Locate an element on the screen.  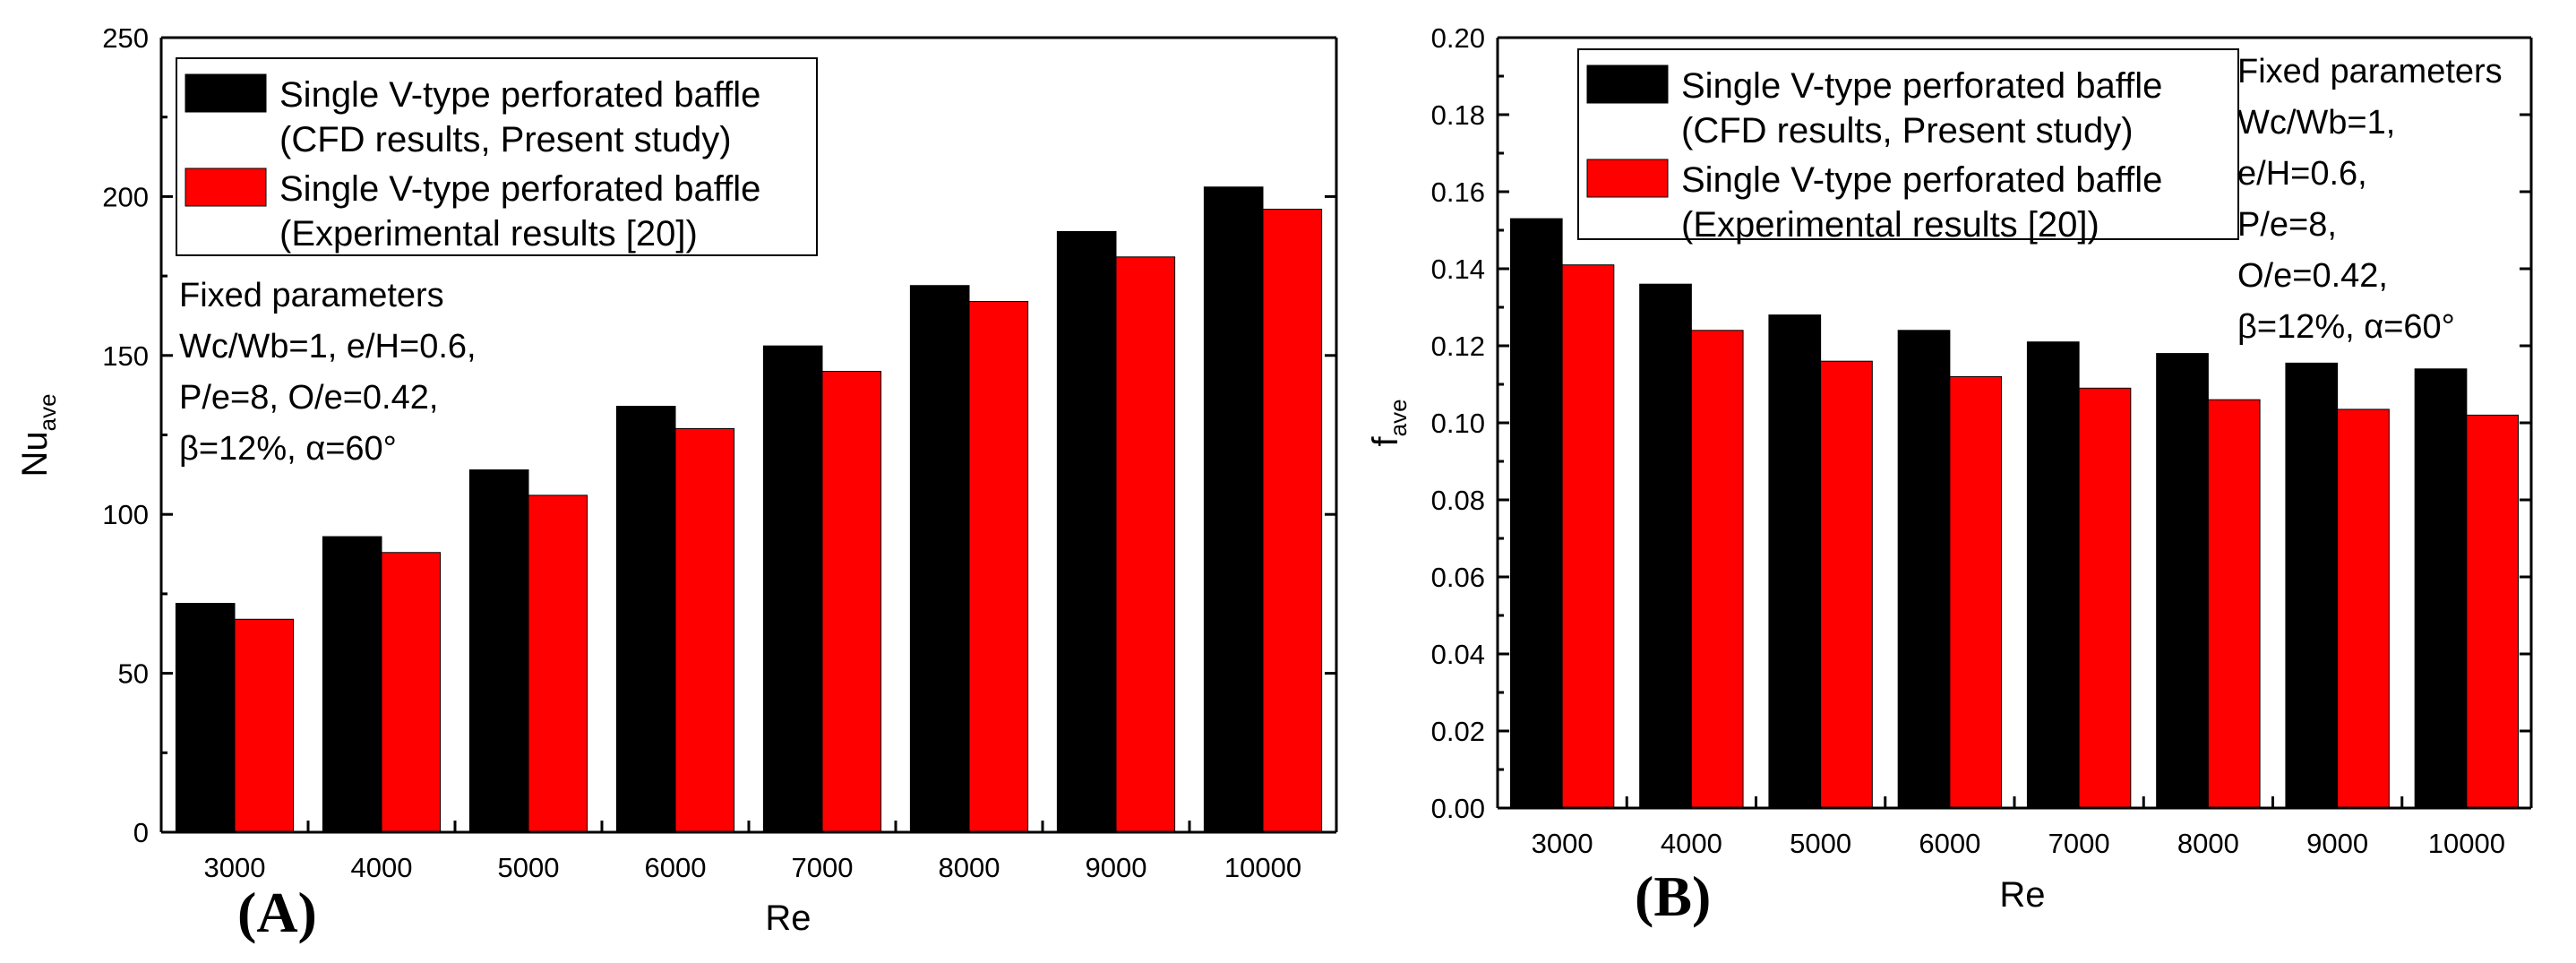
y-tick-label: 0.00 is located at coordinates (1458, 809).